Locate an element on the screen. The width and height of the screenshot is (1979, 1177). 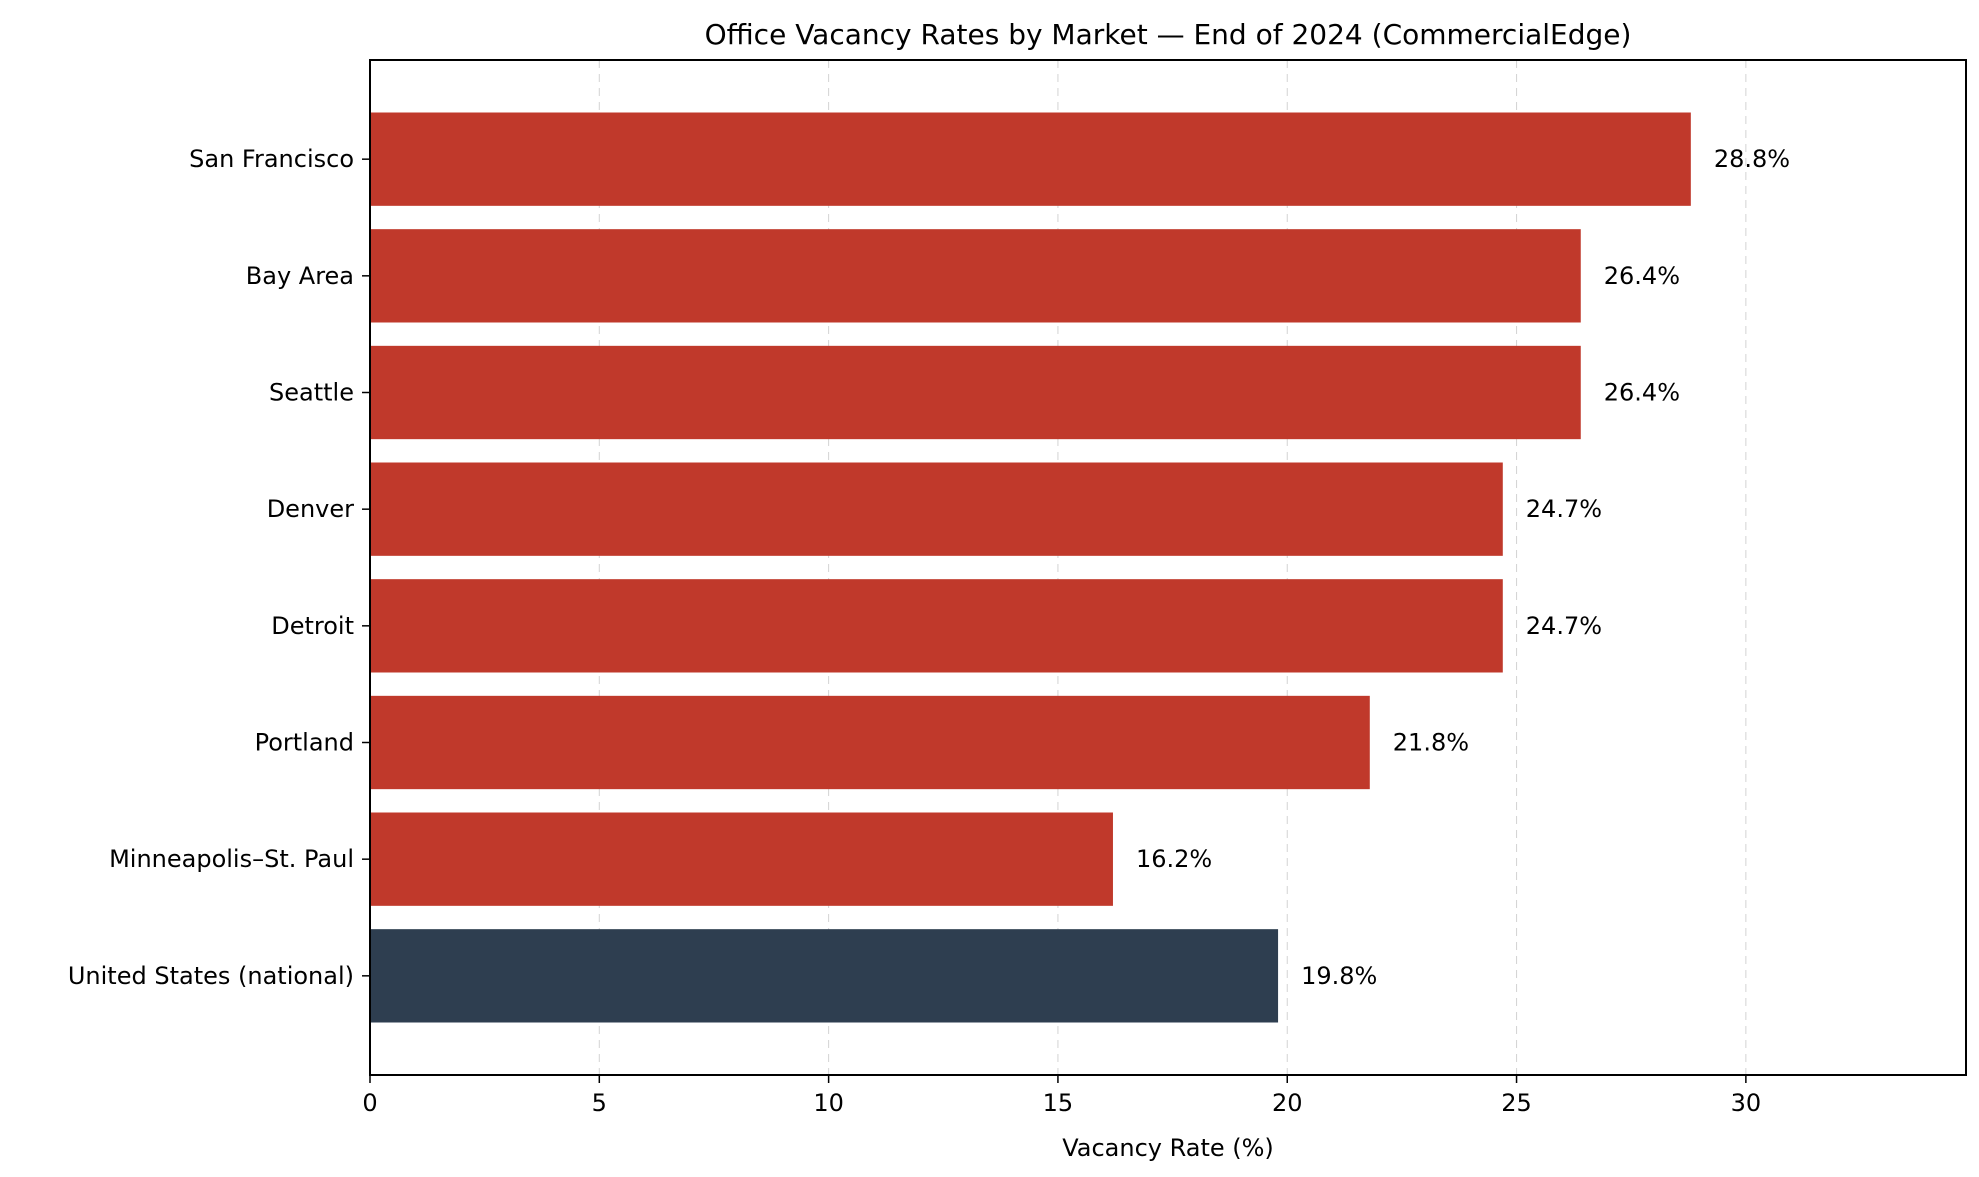
value-label-2: 26.4% is located at coordinates (1642, 393).